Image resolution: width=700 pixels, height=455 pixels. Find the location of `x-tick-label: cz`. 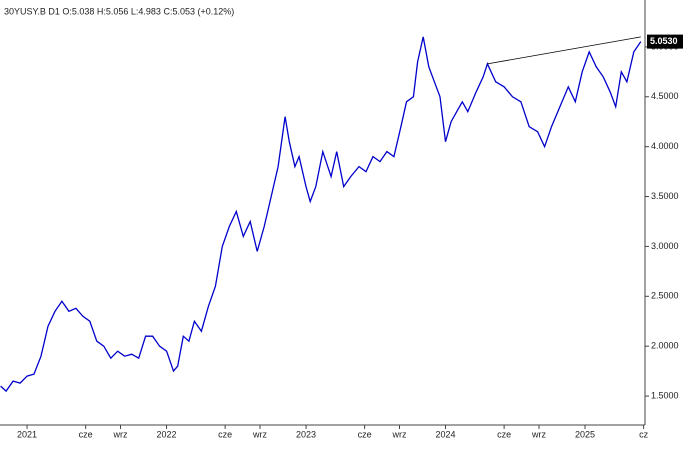

x-tick-label: cz is located at coordinates (644, 434).